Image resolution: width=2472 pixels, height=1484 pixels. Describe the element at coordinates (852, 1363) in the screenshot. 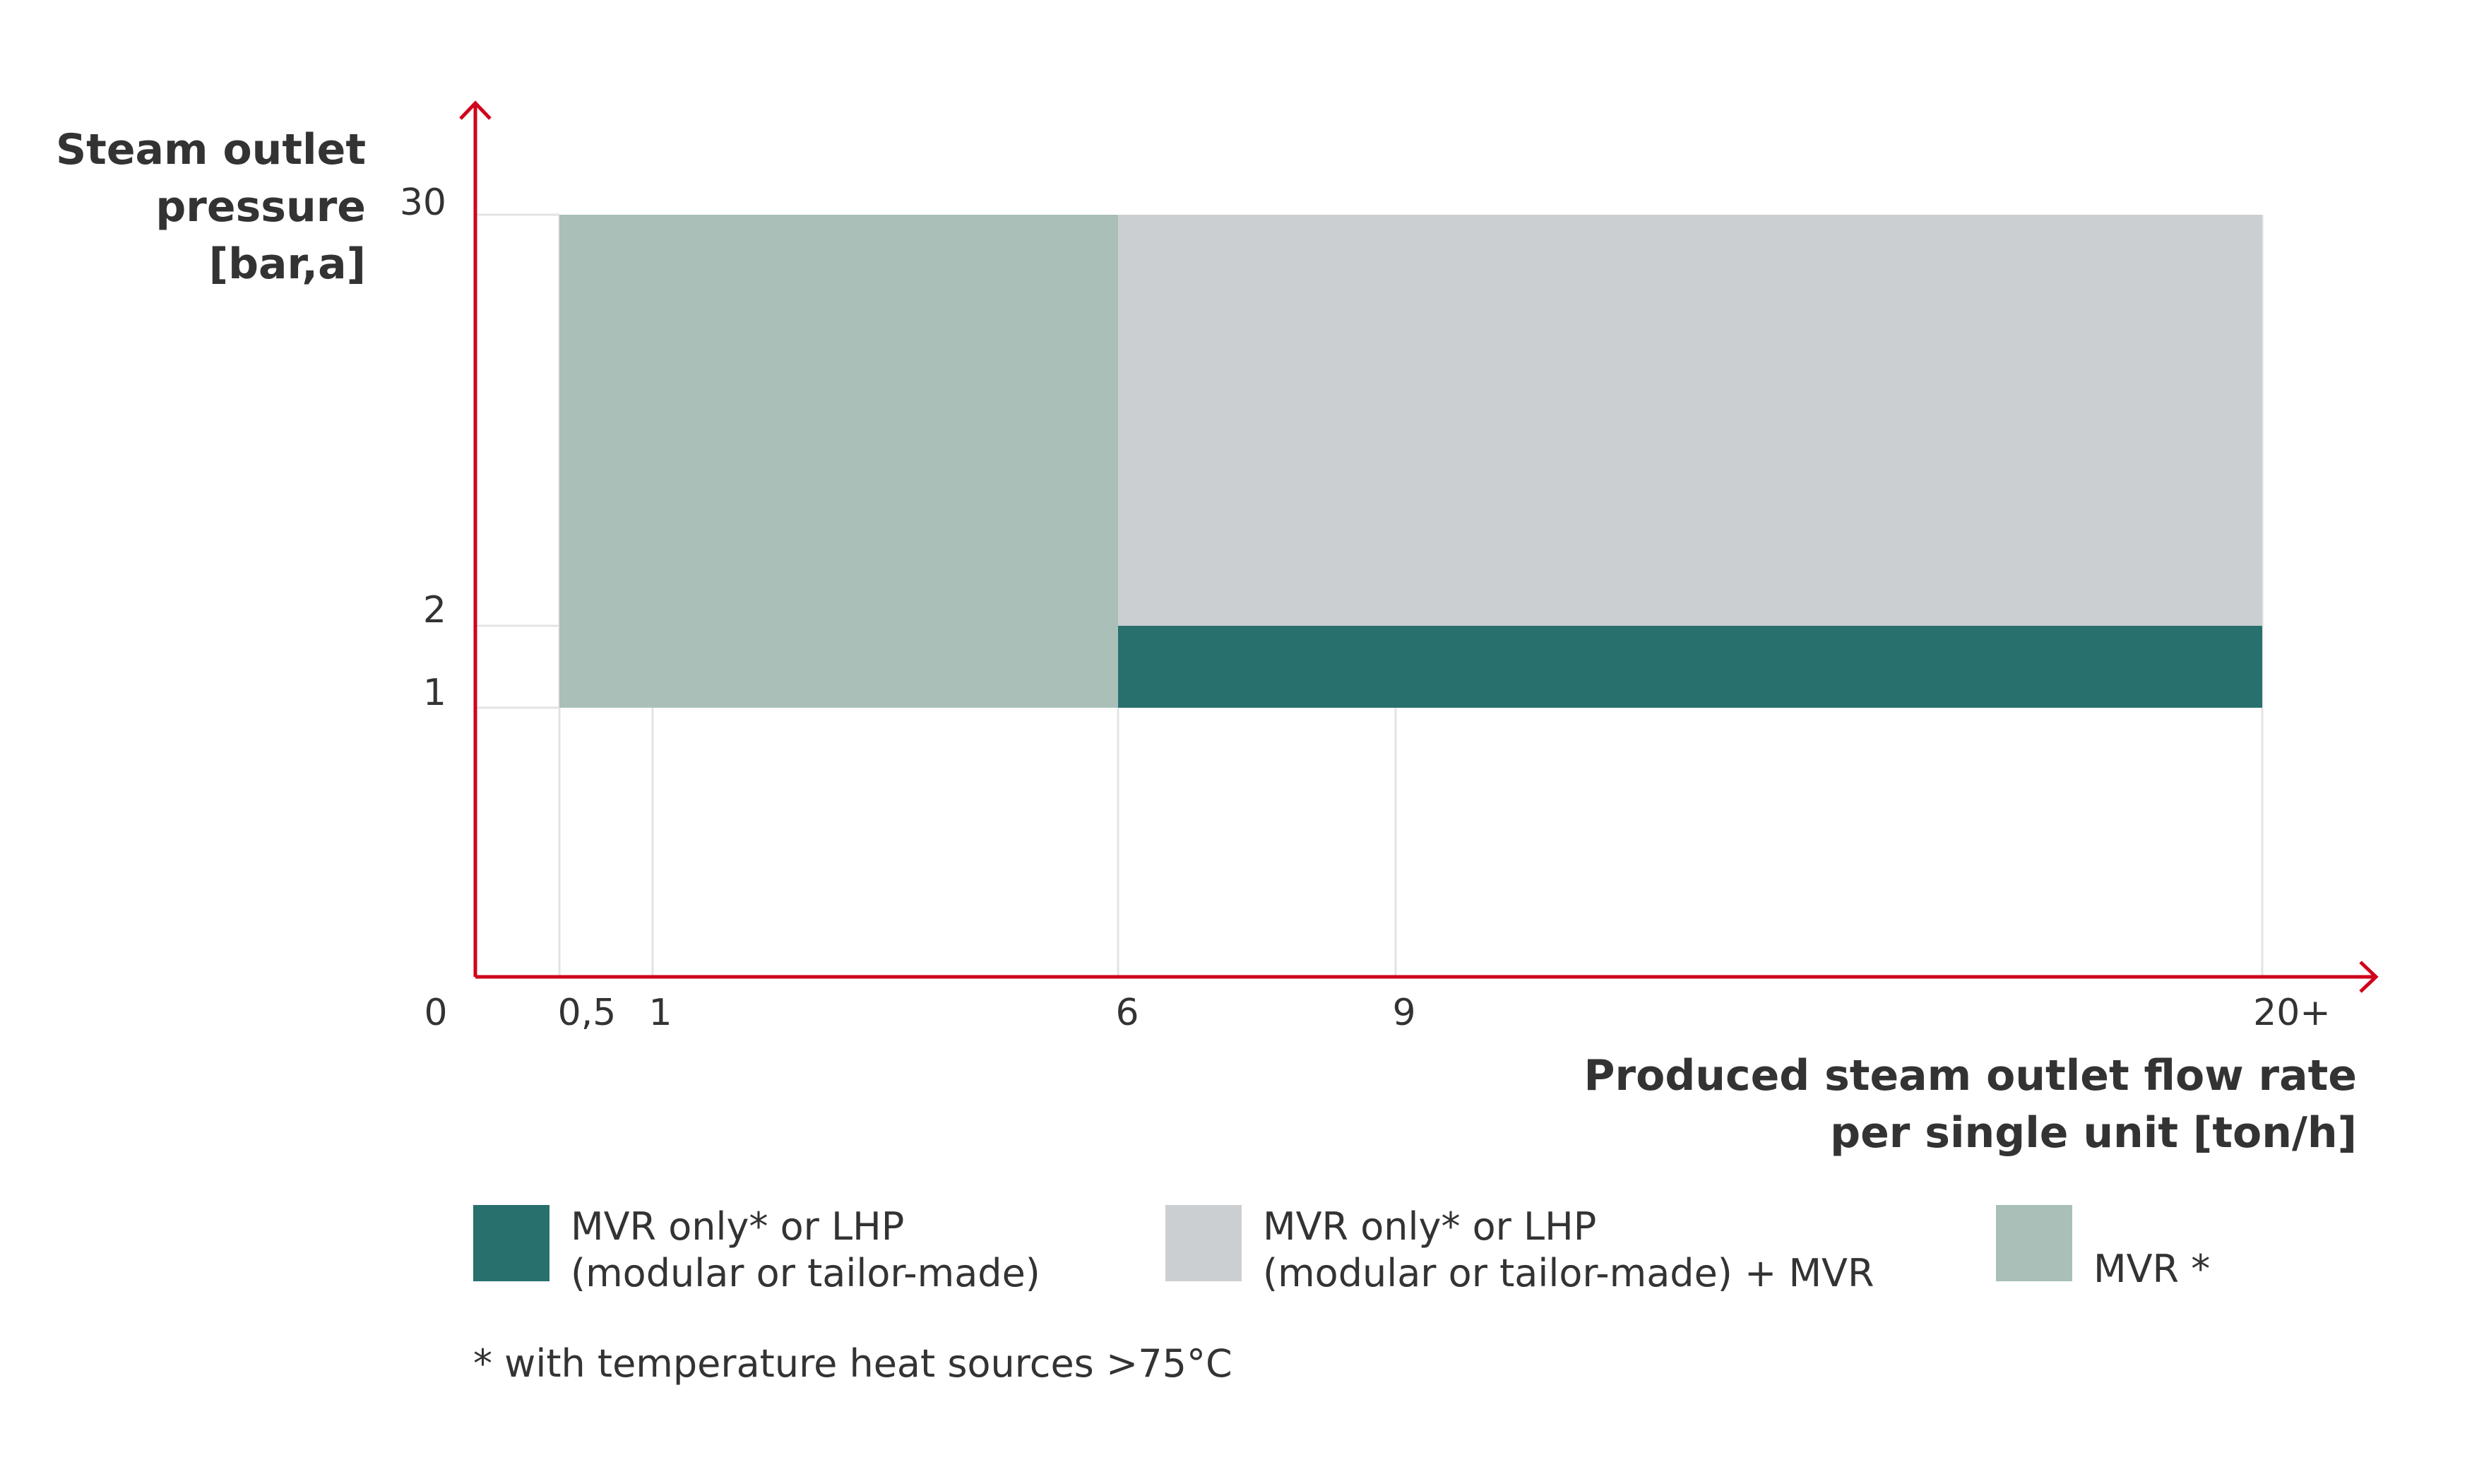

I see `footnote: * with temperature heat sources >75°C` at that location.